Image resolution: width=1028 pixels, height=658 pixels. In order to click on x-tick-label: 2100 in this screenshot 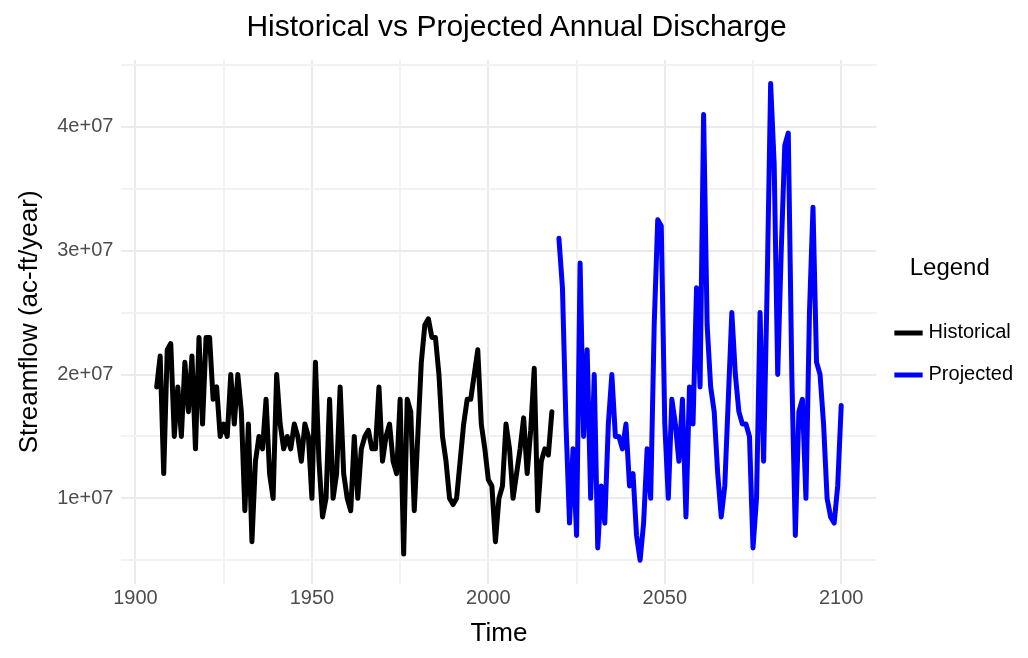, I will do `click(841, 597)`.